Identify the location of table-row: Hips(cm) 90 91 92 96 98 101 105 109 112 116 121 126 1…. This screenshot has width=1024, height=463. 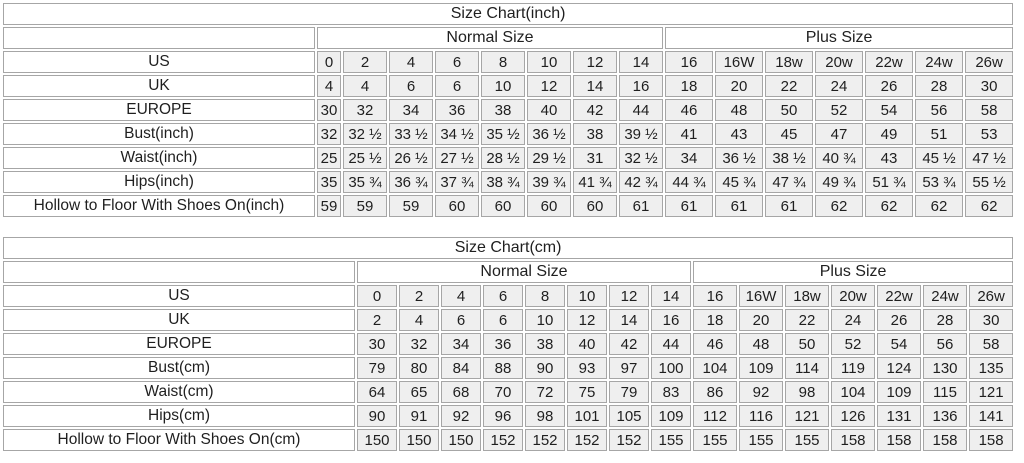
(508, 416).